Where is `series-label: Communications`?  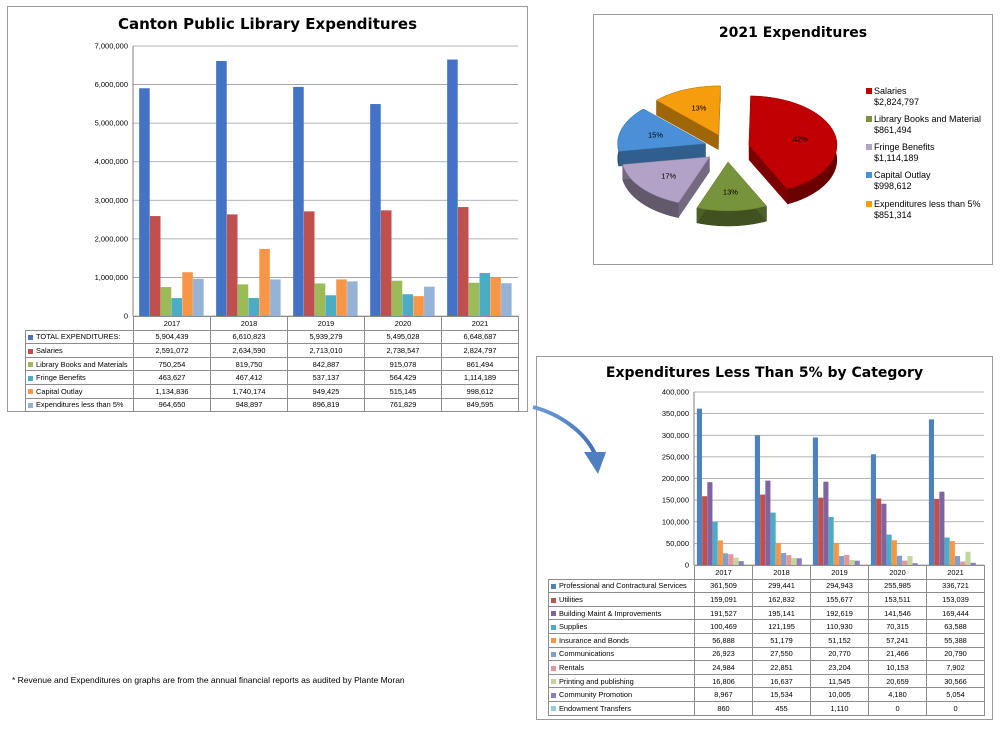
series-label: Communications is located at coordinates (621, 654).